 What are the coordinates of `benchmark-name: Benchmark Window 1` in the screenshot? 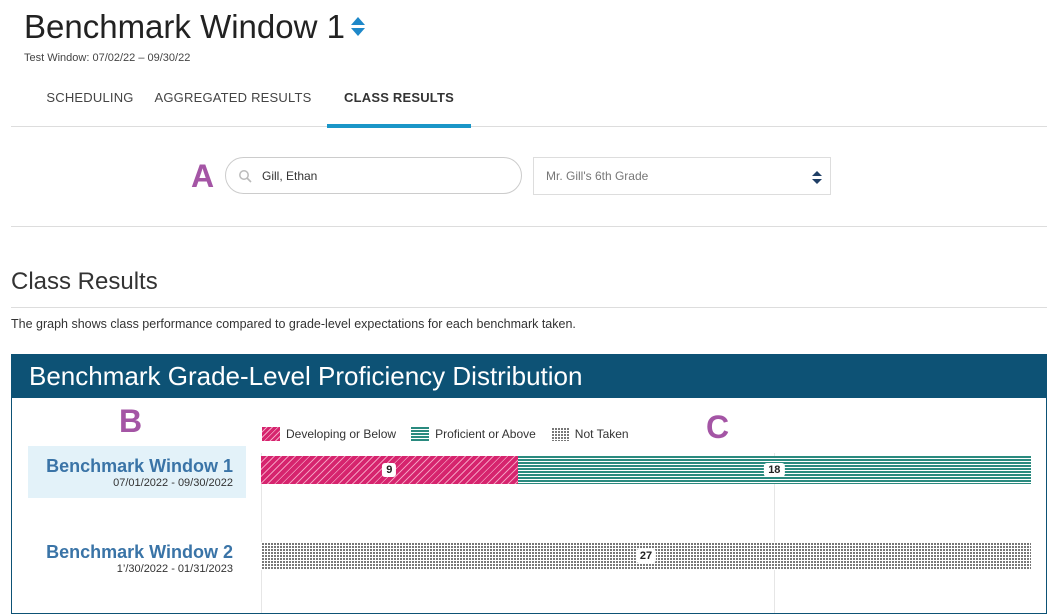 It's located at (139, 466).